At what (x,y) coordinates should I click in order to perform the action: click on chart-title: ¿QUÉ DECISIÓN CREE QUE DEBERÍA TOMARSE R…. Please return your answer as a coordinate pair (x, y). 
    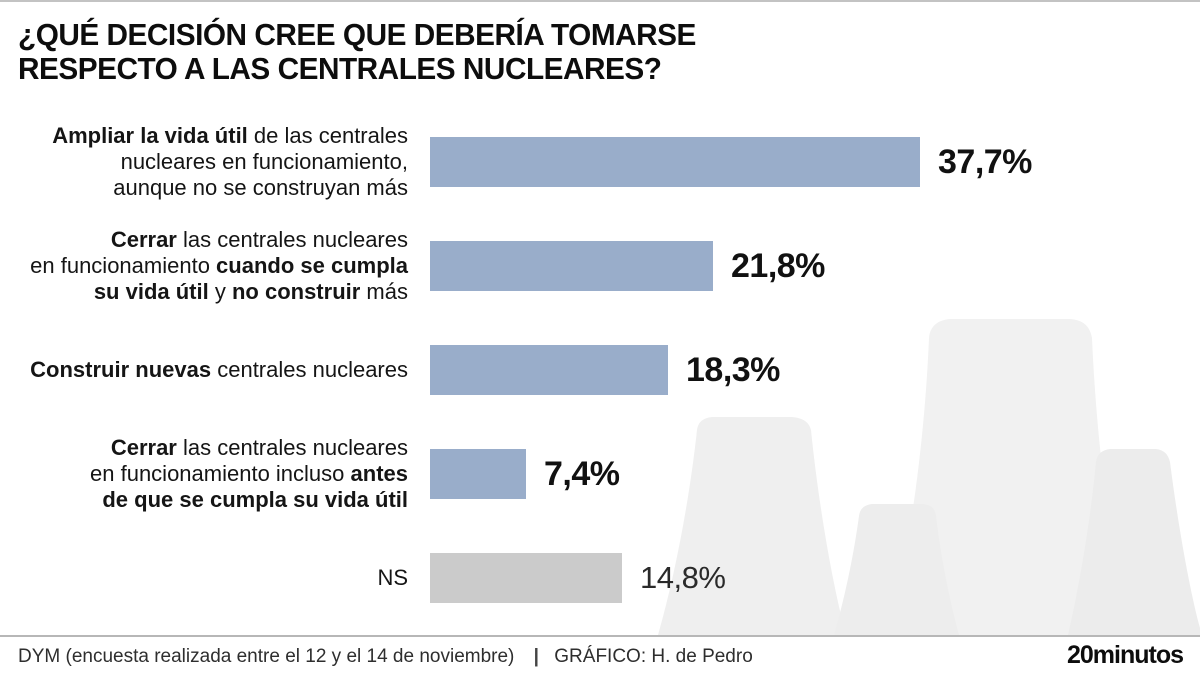
    Looking at the image, I should click on (357, 52).